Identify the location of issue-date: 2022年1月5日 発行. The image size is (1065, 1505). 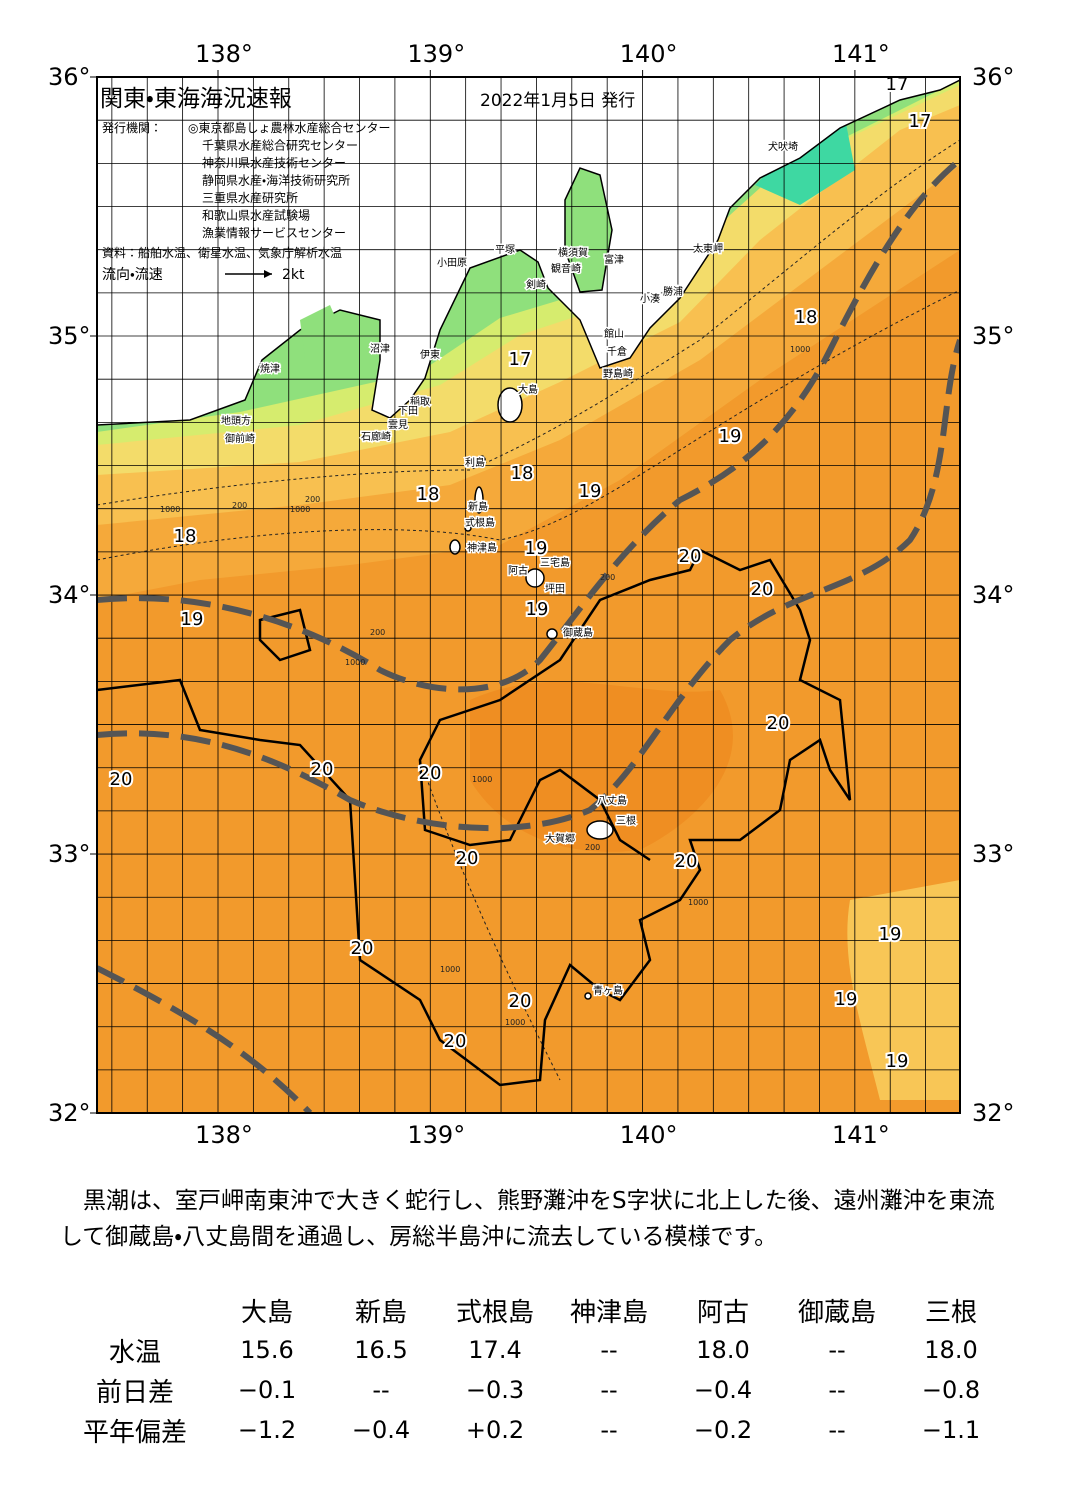
(557, 101).